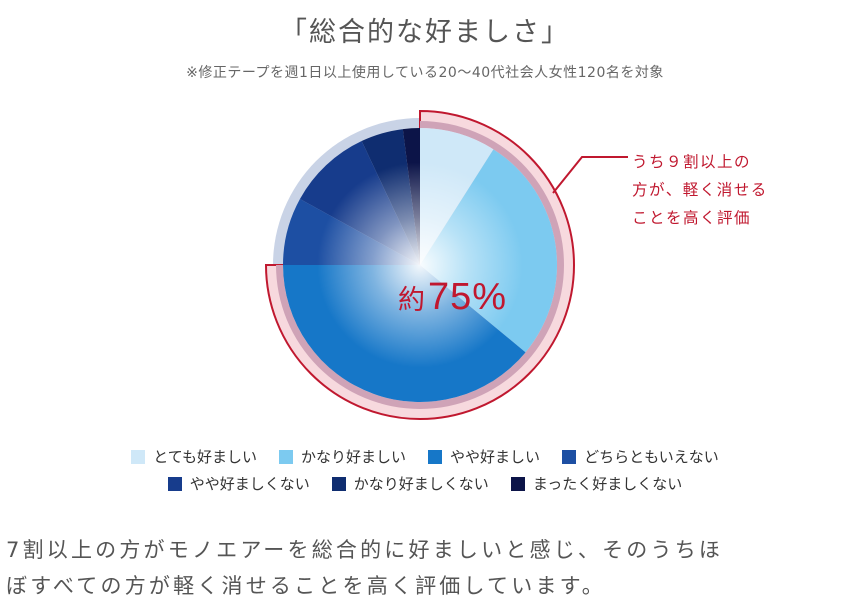 This screenshot has height=604, width=850. I want to click on annotation-note: うち９割以上の 方が、軽く消せる ことを高く評価, so click(732, 190).